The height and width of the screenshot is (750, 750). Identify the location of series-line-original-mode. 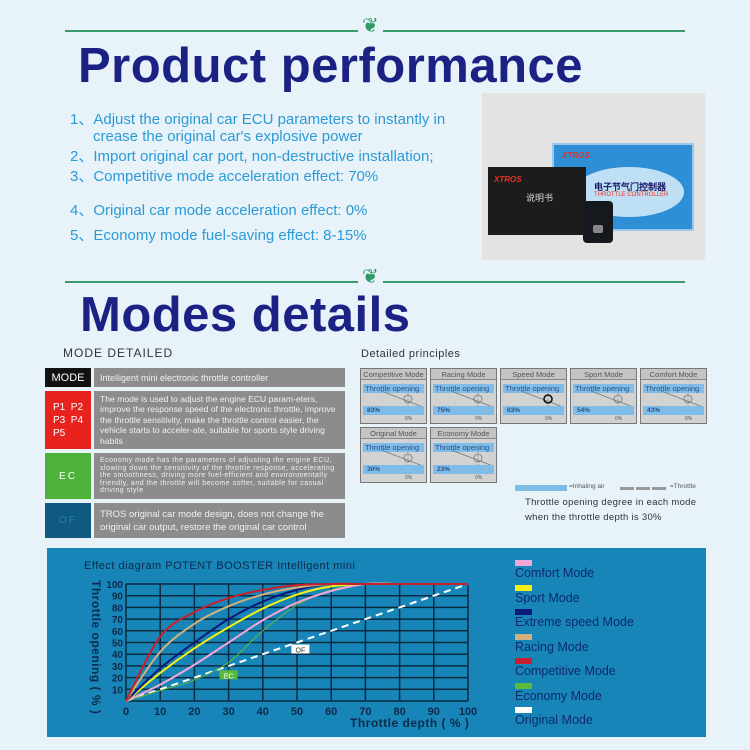
(297, 642).